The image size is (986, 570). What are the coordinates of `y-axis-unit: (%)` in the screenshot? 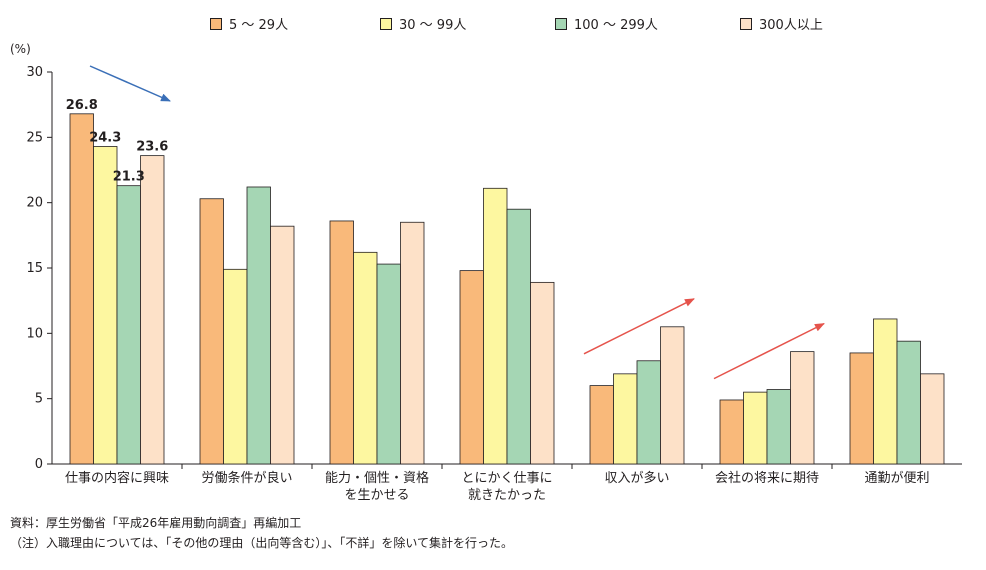 It's located at (20, 49).